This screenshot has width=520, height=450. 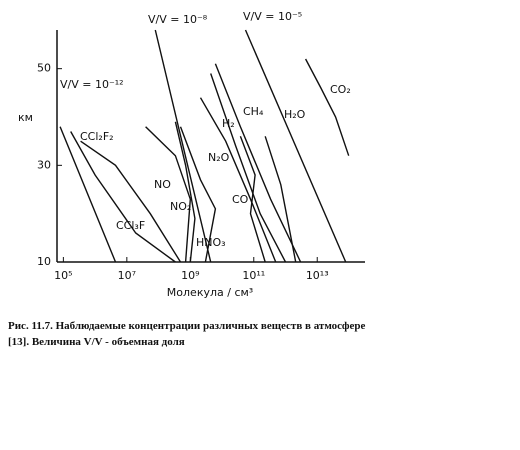 I want to click on series-label: V/V = 10⁻¹², so click(x=92, y=84).